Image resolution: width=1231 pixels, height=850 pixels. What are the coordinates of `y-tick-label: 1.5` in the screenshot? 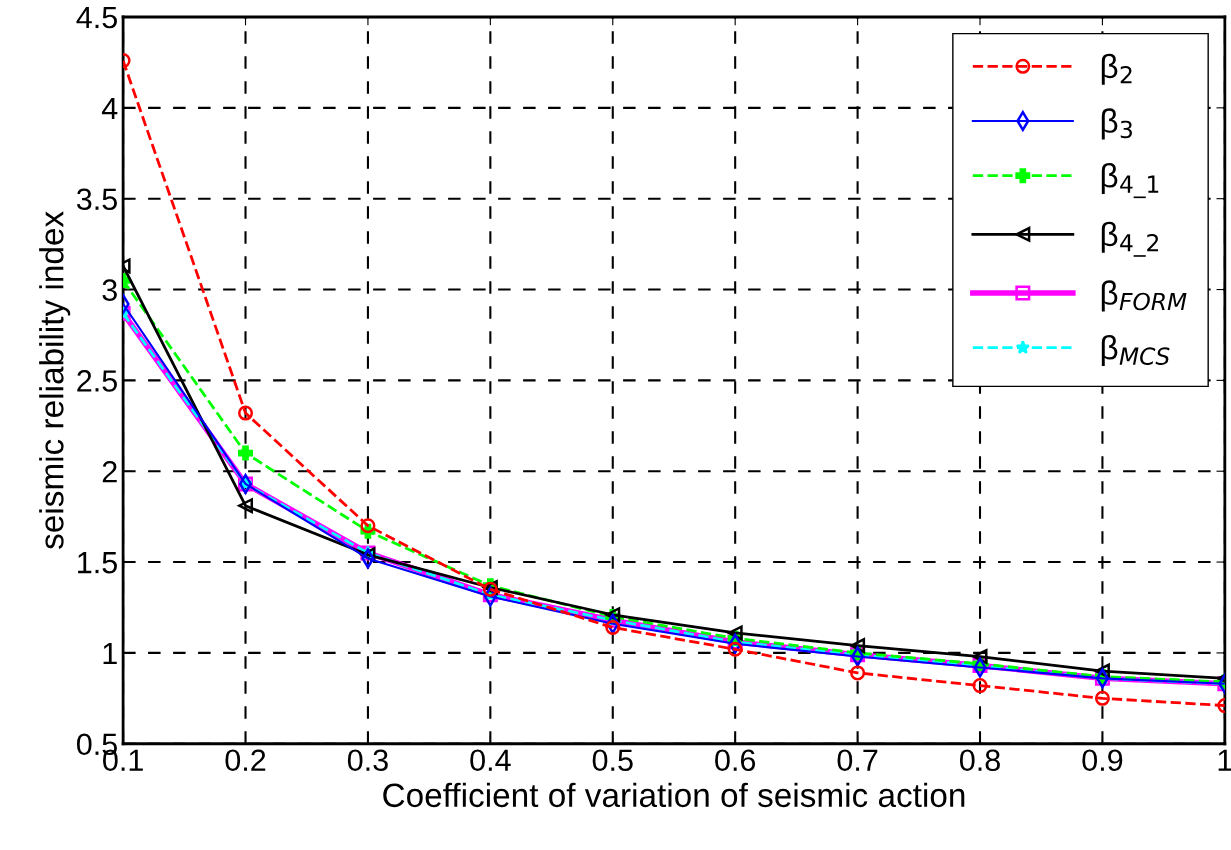 It's located at (97, 563).